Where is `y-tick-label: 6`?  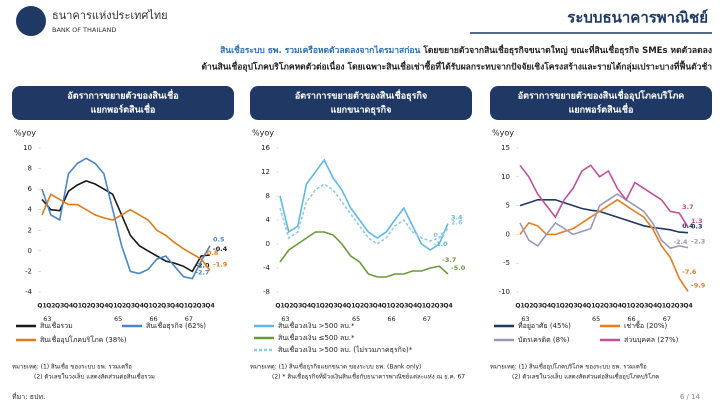 y-tick-label: 6 is located at coordinates (30, 189).